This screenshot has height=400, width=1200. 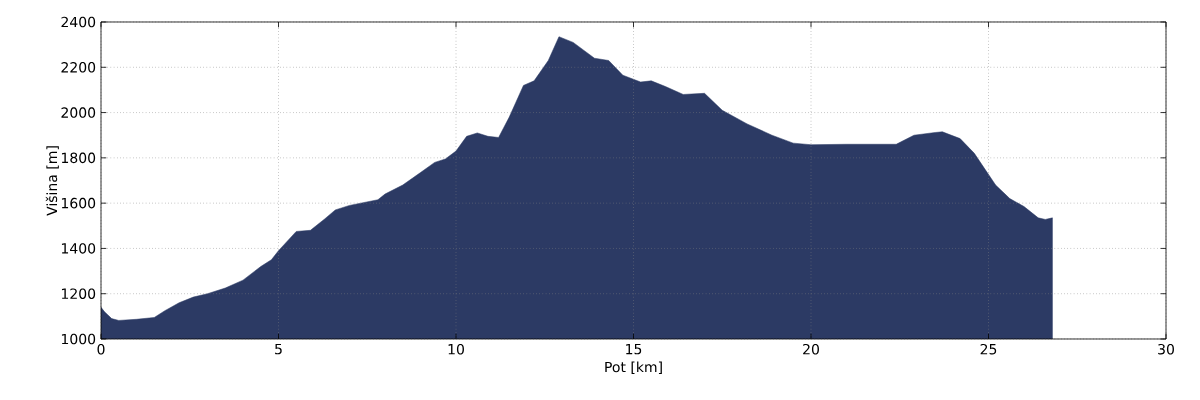 What do you see at coordinates (78, 158) in the screenshot?
I see `y-tick-label: 1800` at bounding box center [78, 158].